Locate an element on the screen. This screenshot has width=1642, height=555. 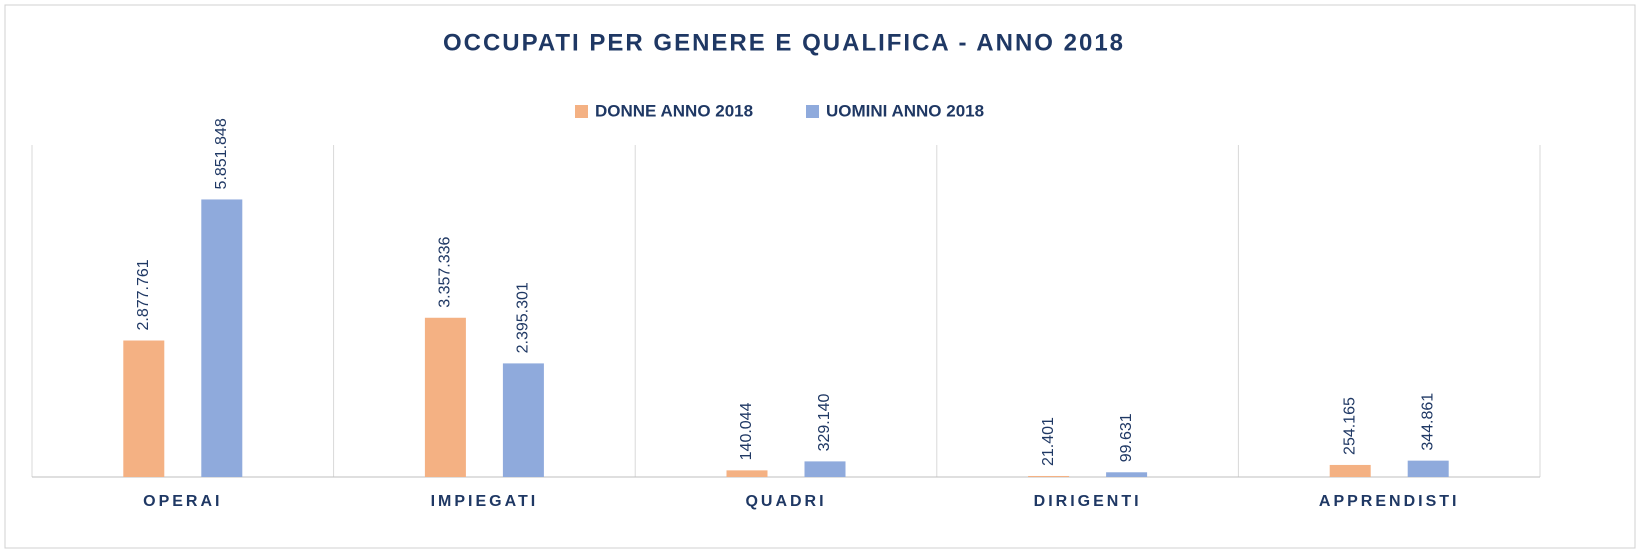
data-label: 3.357.336 is located at coordinates (445, 271).